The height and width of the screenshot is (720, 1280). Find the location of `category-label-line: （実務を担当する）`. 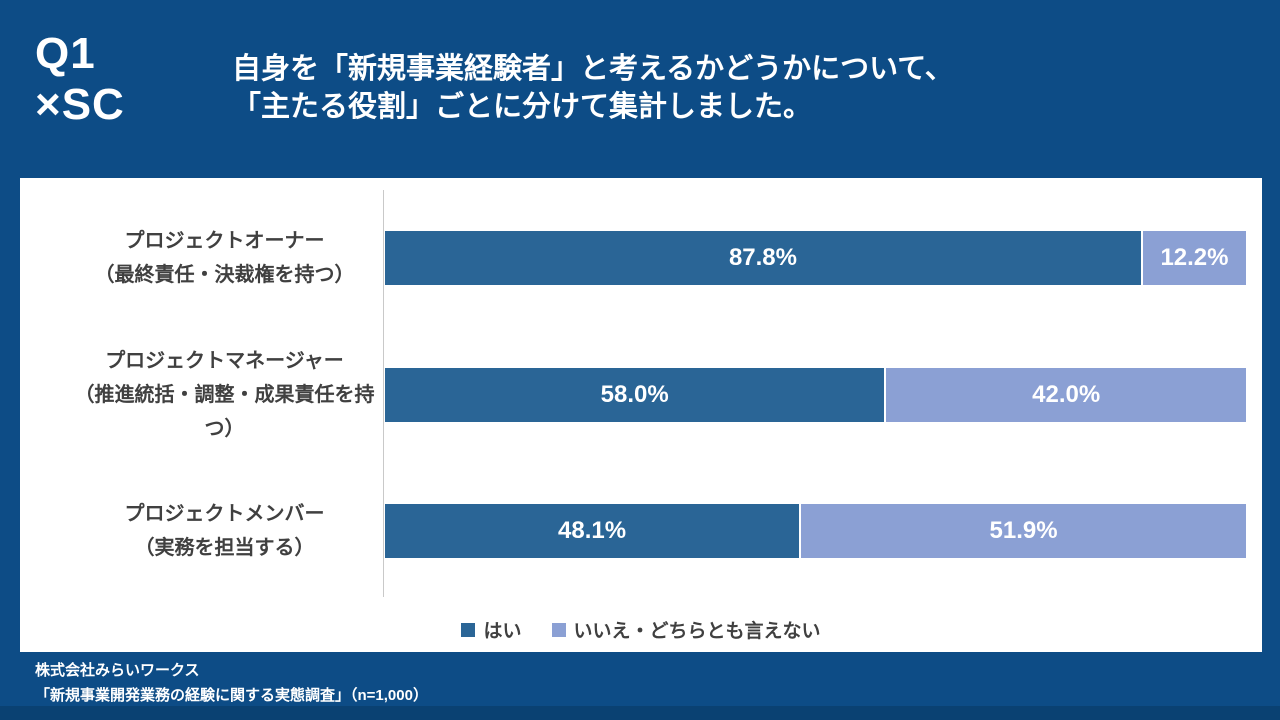

category-label-line: （実務を担当する） is located at coordinates (224, 548).